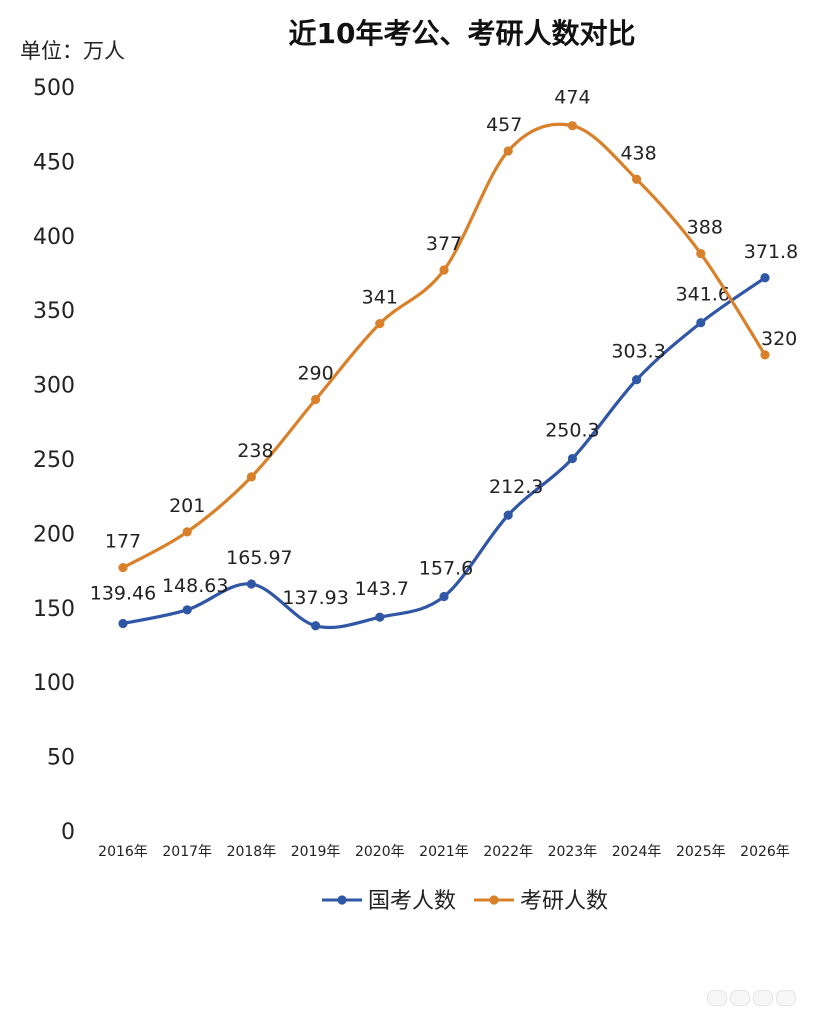 The height and width of the screenshot is (1024, 824). What do you see at coordinates (637, 852) in the screenshot?
I see `x-tick-label: 2024年` at bounding box center [637, 852].